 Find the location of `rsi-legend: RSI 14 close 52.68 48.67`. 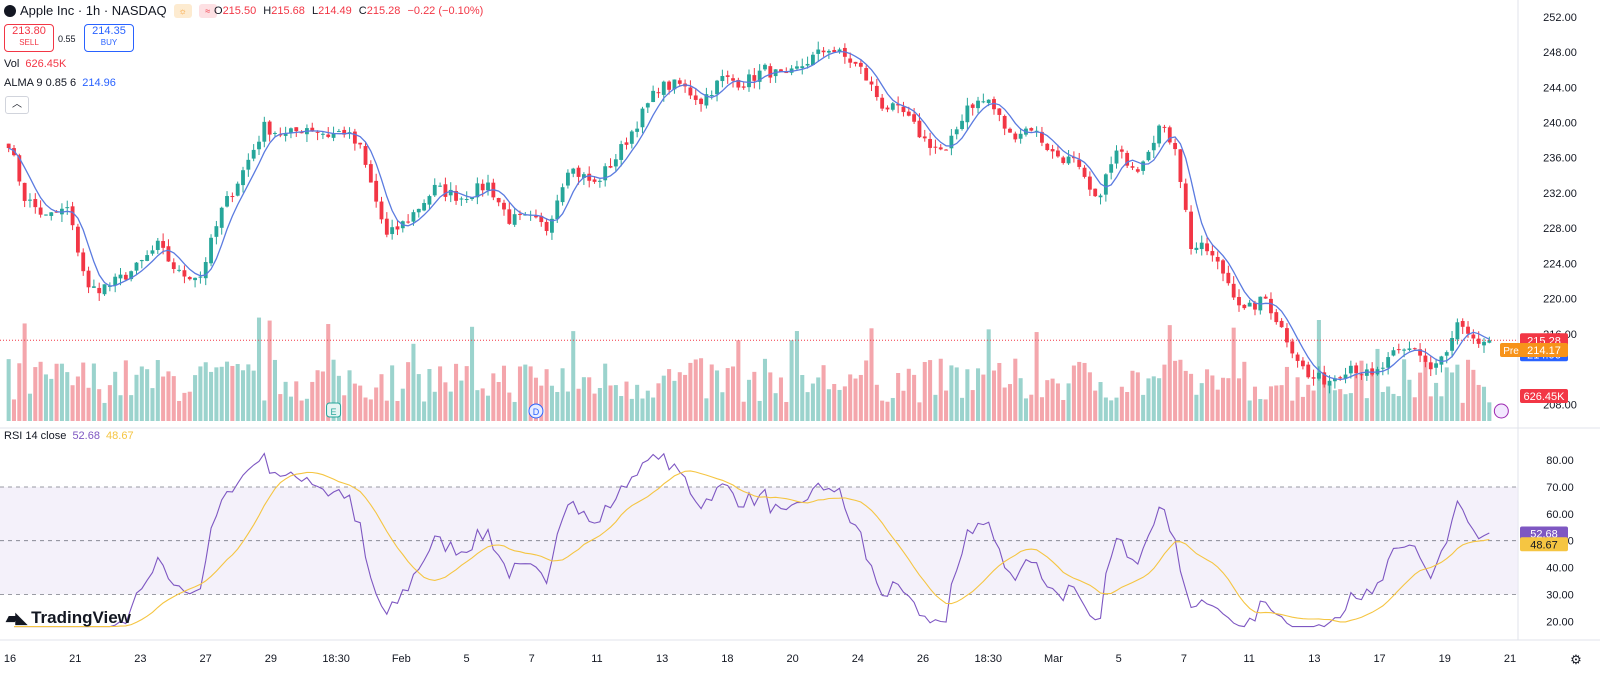

rsi-legend: RSI 14 close 52.68 48.67 is located at coordinates (69, 436).